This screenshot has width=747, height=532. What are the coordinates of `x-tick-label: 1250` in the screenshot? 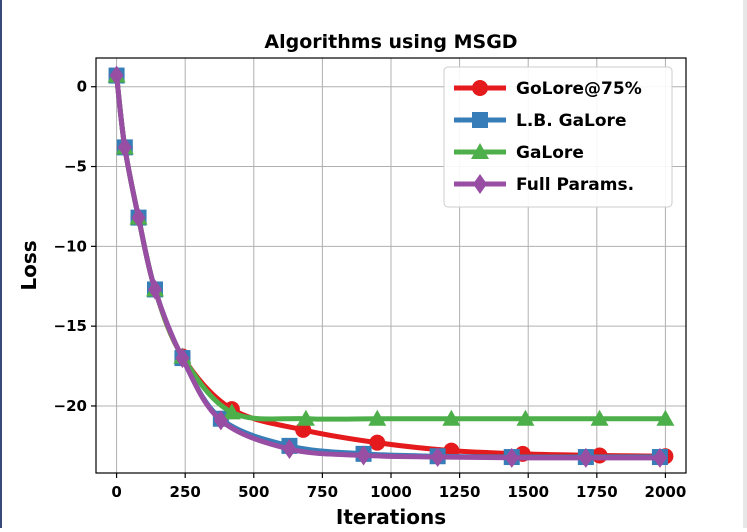 It's located at (460, 492).